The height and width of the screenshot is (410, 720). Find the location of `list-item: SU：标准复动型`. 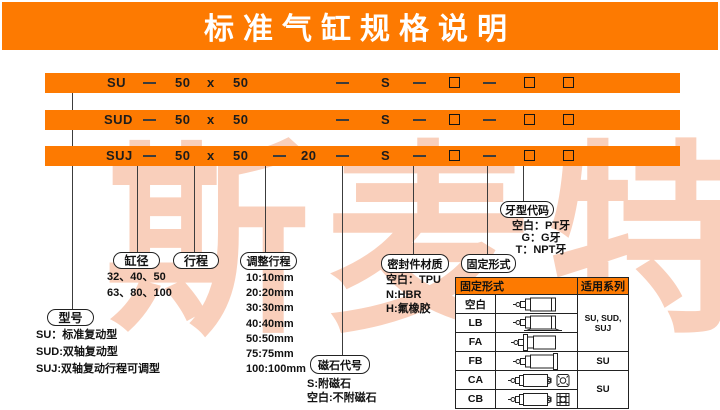

list-item: SU：标准复动型 is located at coordinates (77, 335).